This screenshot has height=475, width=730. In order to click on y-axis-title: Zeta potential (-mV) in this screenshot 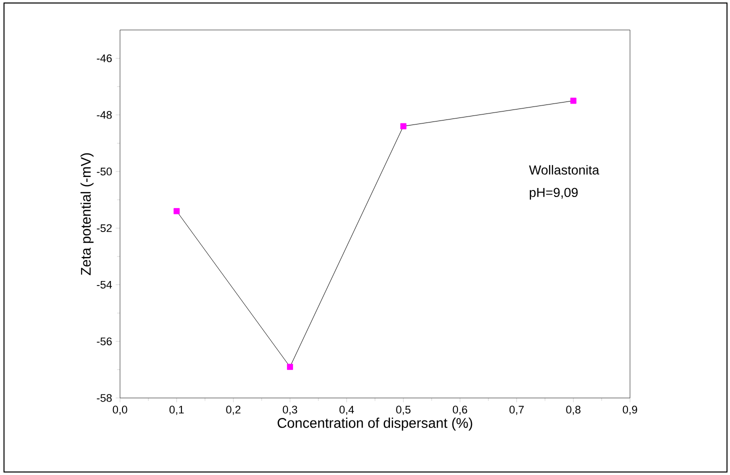, I will do `click(87, 214)`.